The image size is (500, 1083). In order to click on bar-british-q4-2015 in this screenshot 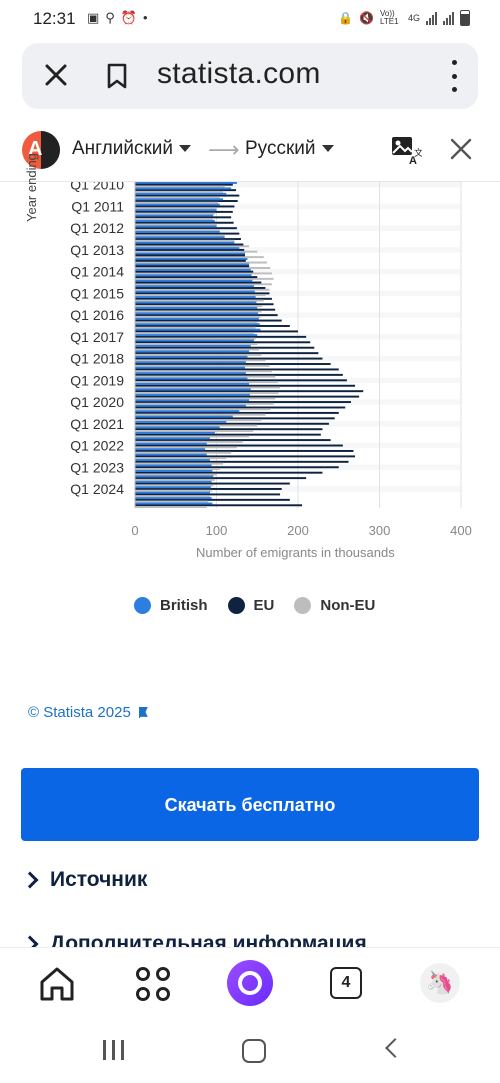, I will do `click(196, 307)`.